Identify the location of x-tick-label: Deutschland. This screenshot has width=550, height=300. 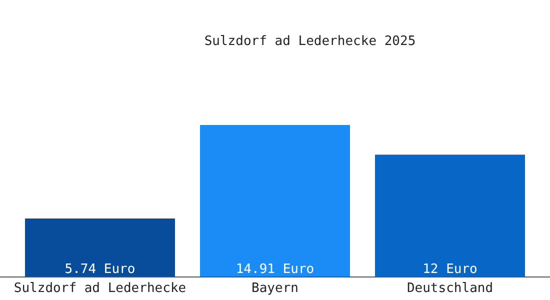
(450, 288).